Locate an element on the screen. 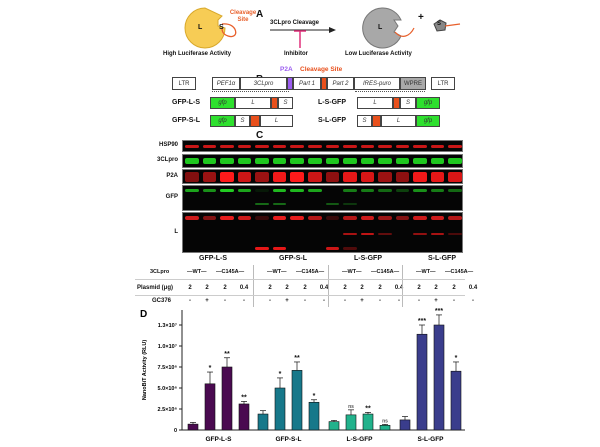  row-label-plasmid: Plasmid (μg) is located at coordinates (155, 288).